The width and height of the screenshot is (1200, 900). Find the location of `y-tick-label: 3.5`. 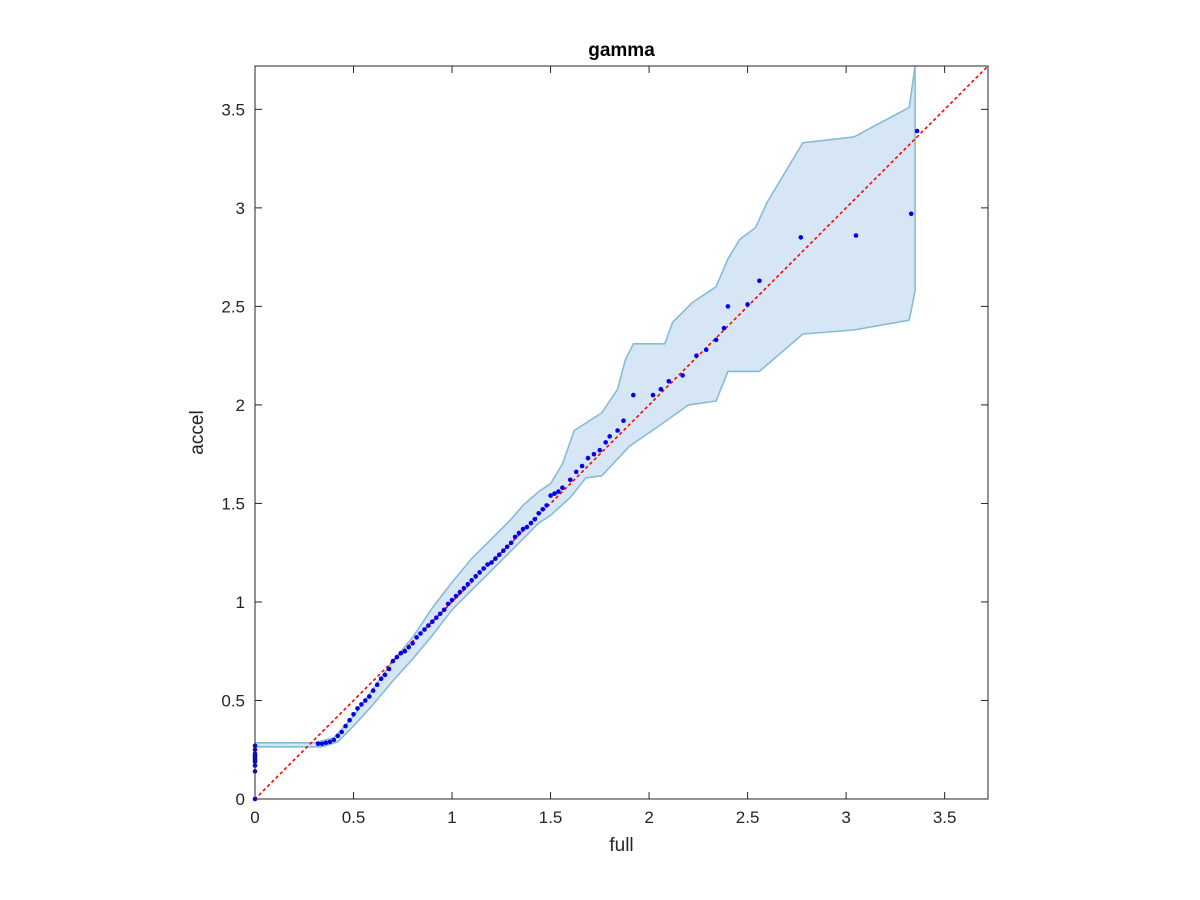

y-tick-label: 3.5 is located at coordinates (233, 109).